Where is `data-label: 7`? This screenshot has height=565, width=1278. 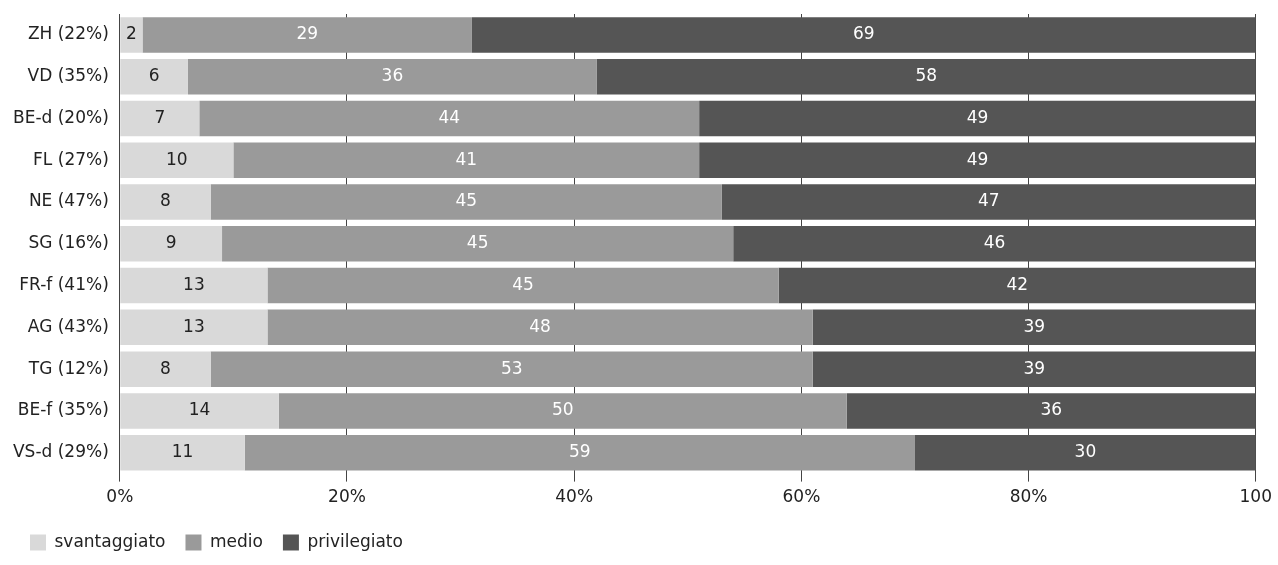 data-label: 7 is located at coordinates (160, 116).